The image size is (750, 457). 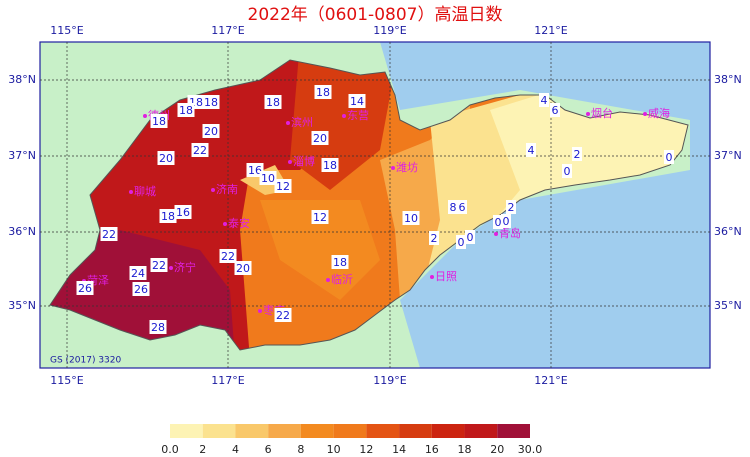 I want to click on legend-tick: 4, so click(x=235, y=449).